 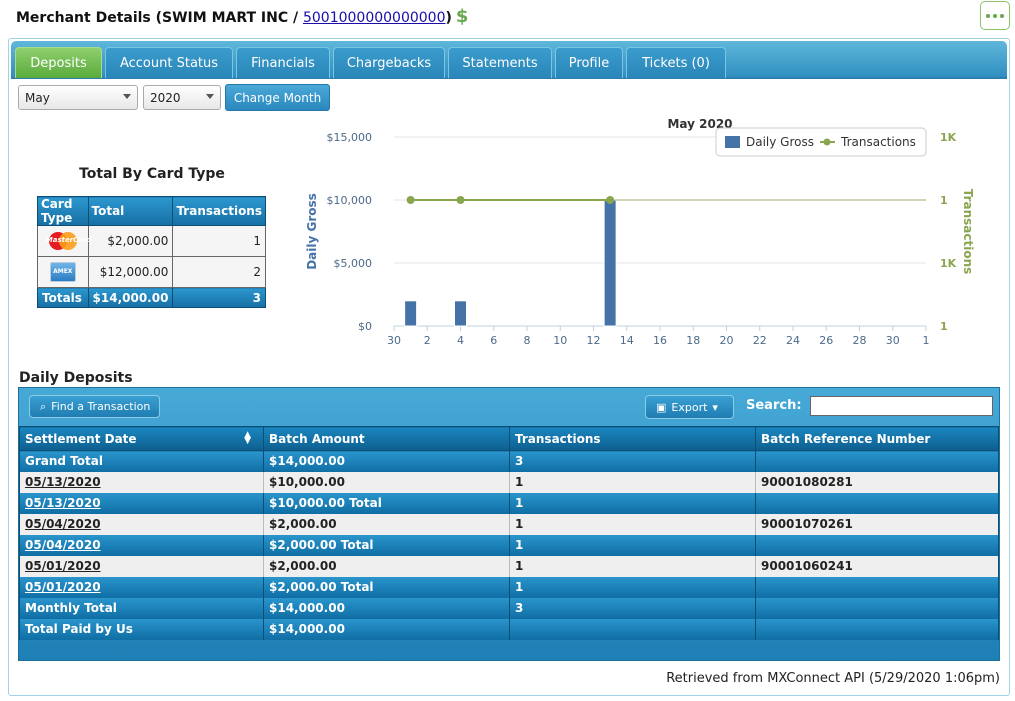 I want to click on month-select: May, so click(x=78, y=97).